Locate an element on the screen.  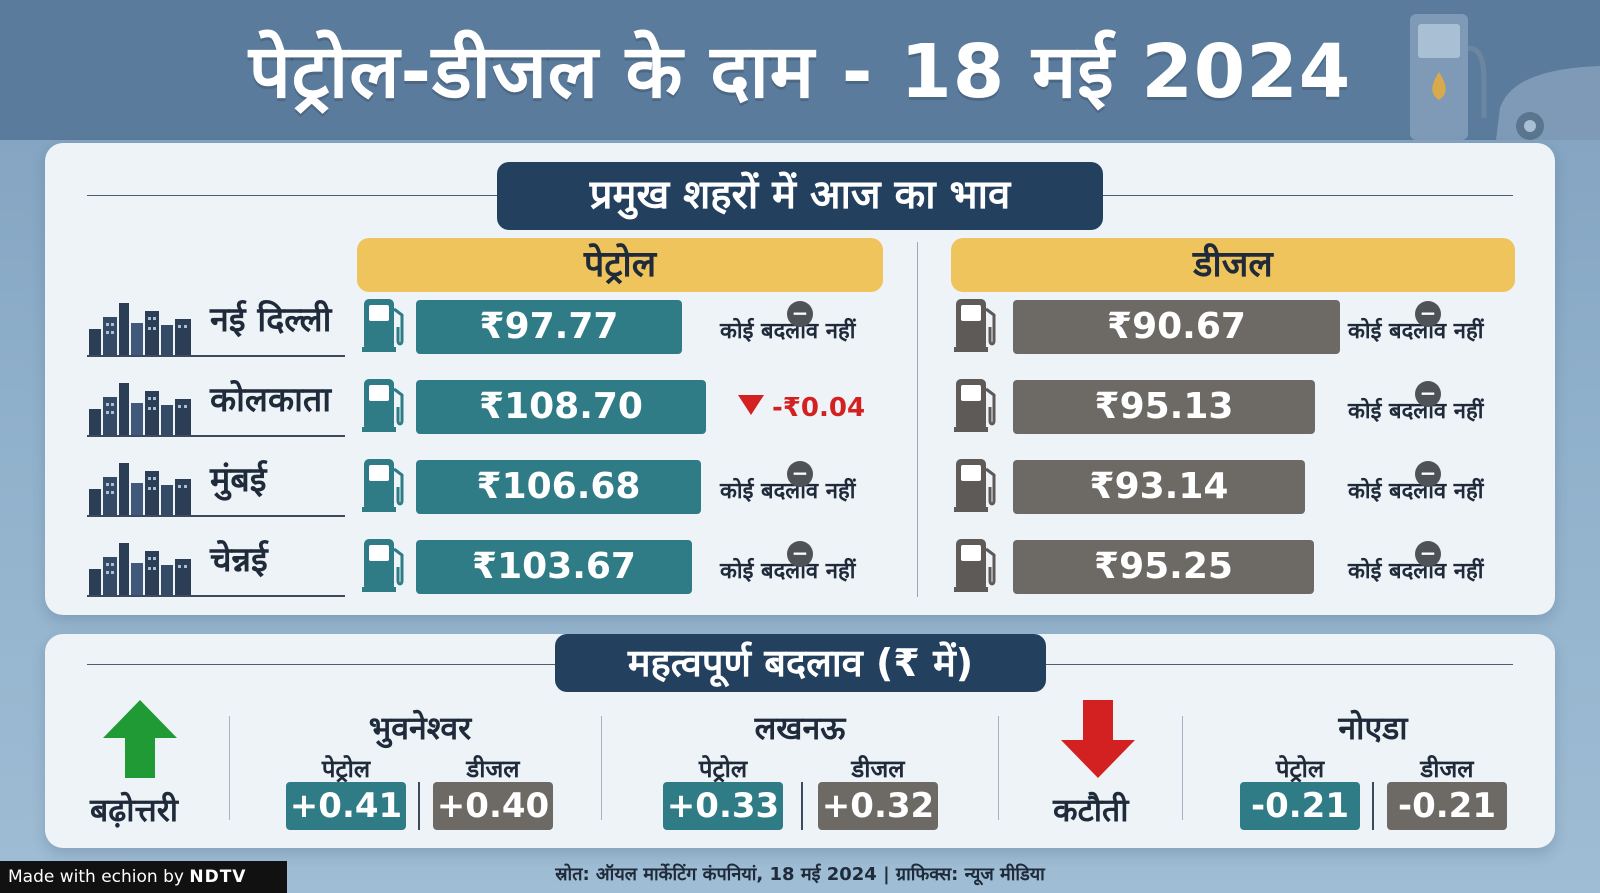
diesel-price: ₹95.13 is located at coordinates (1164, 407).